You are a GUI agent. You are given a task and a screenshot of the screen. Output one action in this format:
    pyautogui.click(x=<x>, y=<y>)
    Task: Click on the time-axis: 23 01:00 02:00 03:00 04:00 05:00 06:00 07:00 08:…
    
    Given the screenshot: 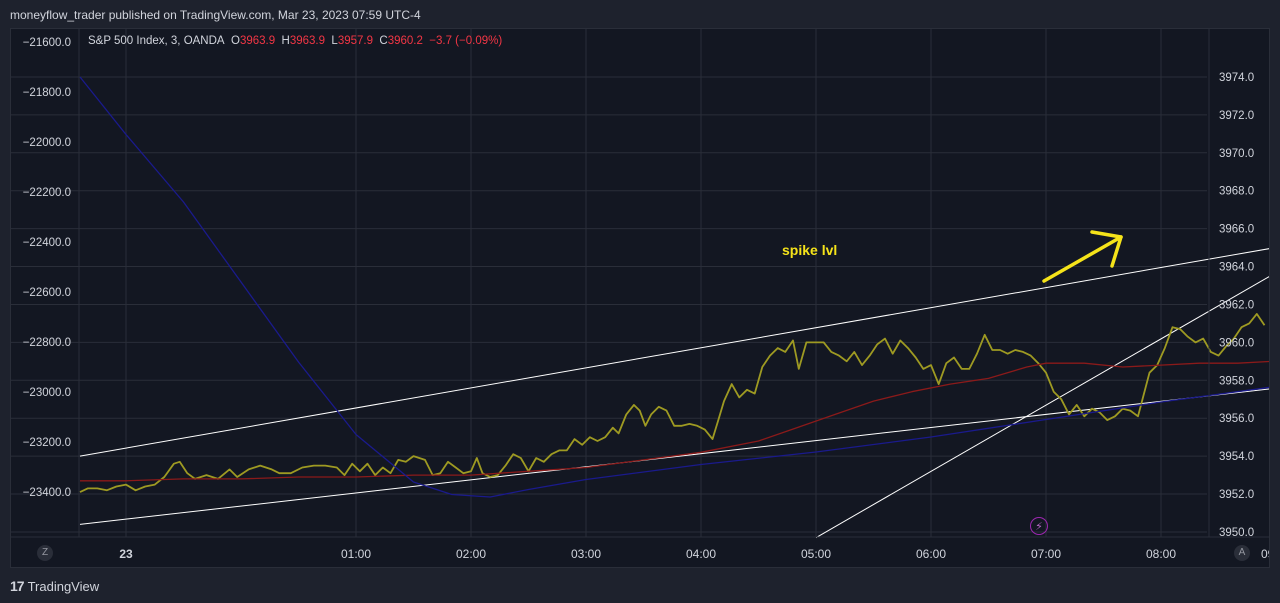 What is the action you would take?
    pyautogui.click(x=640, y=548)
    